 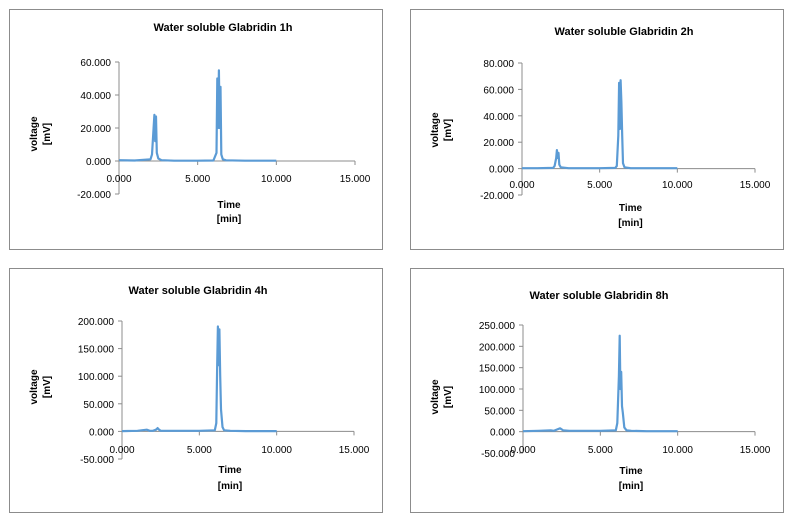 What do you see at coordinates (198, 291) in the screenshot?
I see `chart-title: Water soluble Glabridin 4h` at bounding box center [198, 291].